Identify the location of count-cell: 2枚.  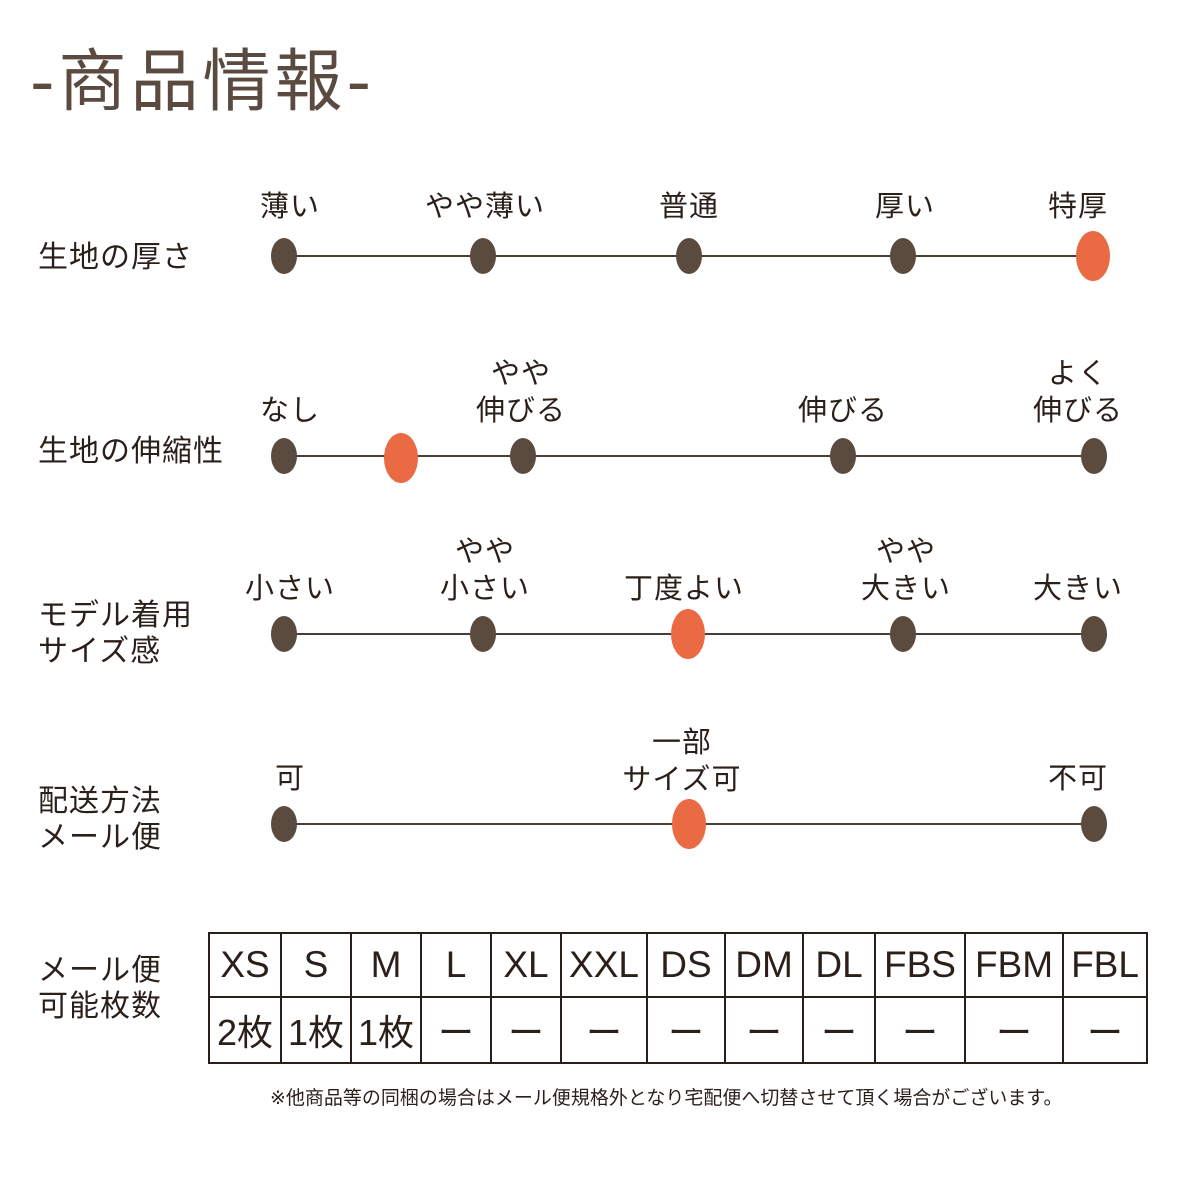
(245, 1030).